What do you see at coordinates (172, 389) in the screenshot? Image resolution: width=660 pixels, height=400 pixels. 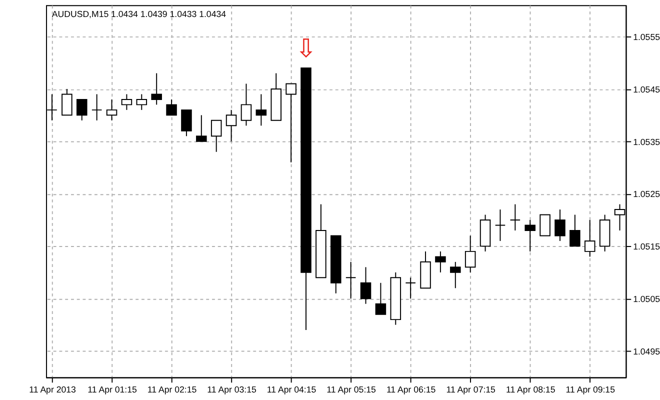 I see `x-tick-label: 11 Apr 02:15` at bounding box center [172, 389].